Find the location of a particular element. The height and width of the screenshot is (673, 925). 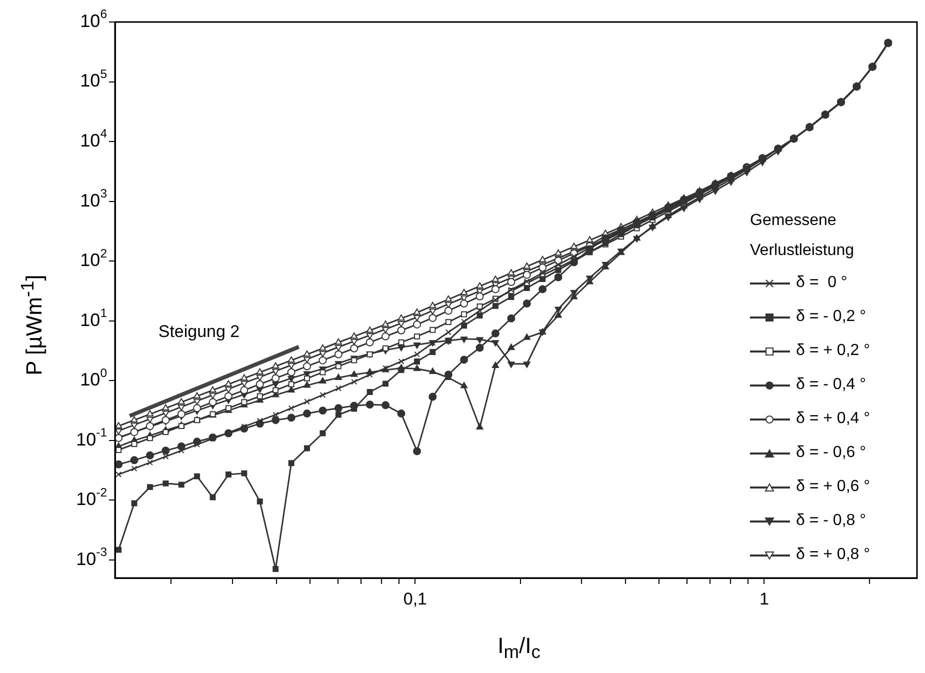

annotation: Steigung 2 is located at coordinates (199, 332).